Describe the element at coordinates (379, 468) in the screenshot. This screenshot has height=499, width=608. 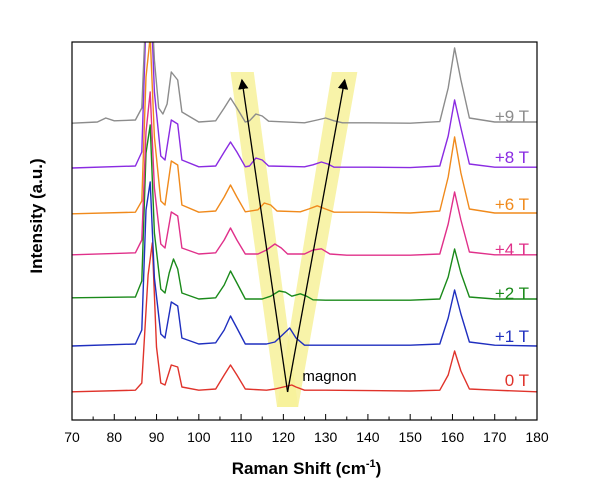
I see `x-axis-title-end: )` at that location.